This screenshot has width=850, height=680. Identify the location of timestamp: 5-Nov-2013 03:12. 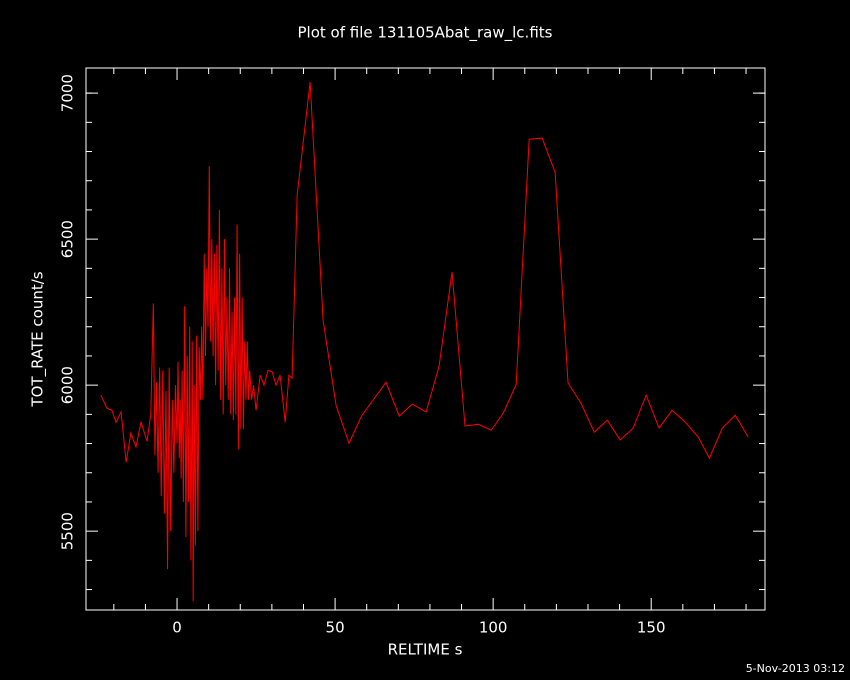
(795, 668).